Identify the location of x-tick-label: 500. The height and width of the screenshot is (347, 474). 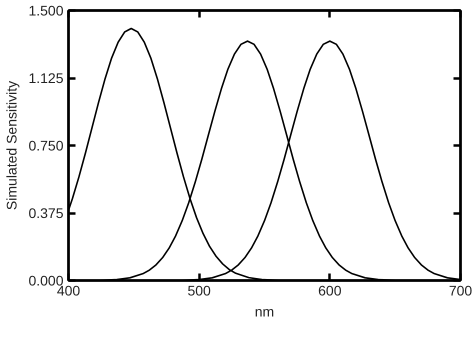
(199, 290).